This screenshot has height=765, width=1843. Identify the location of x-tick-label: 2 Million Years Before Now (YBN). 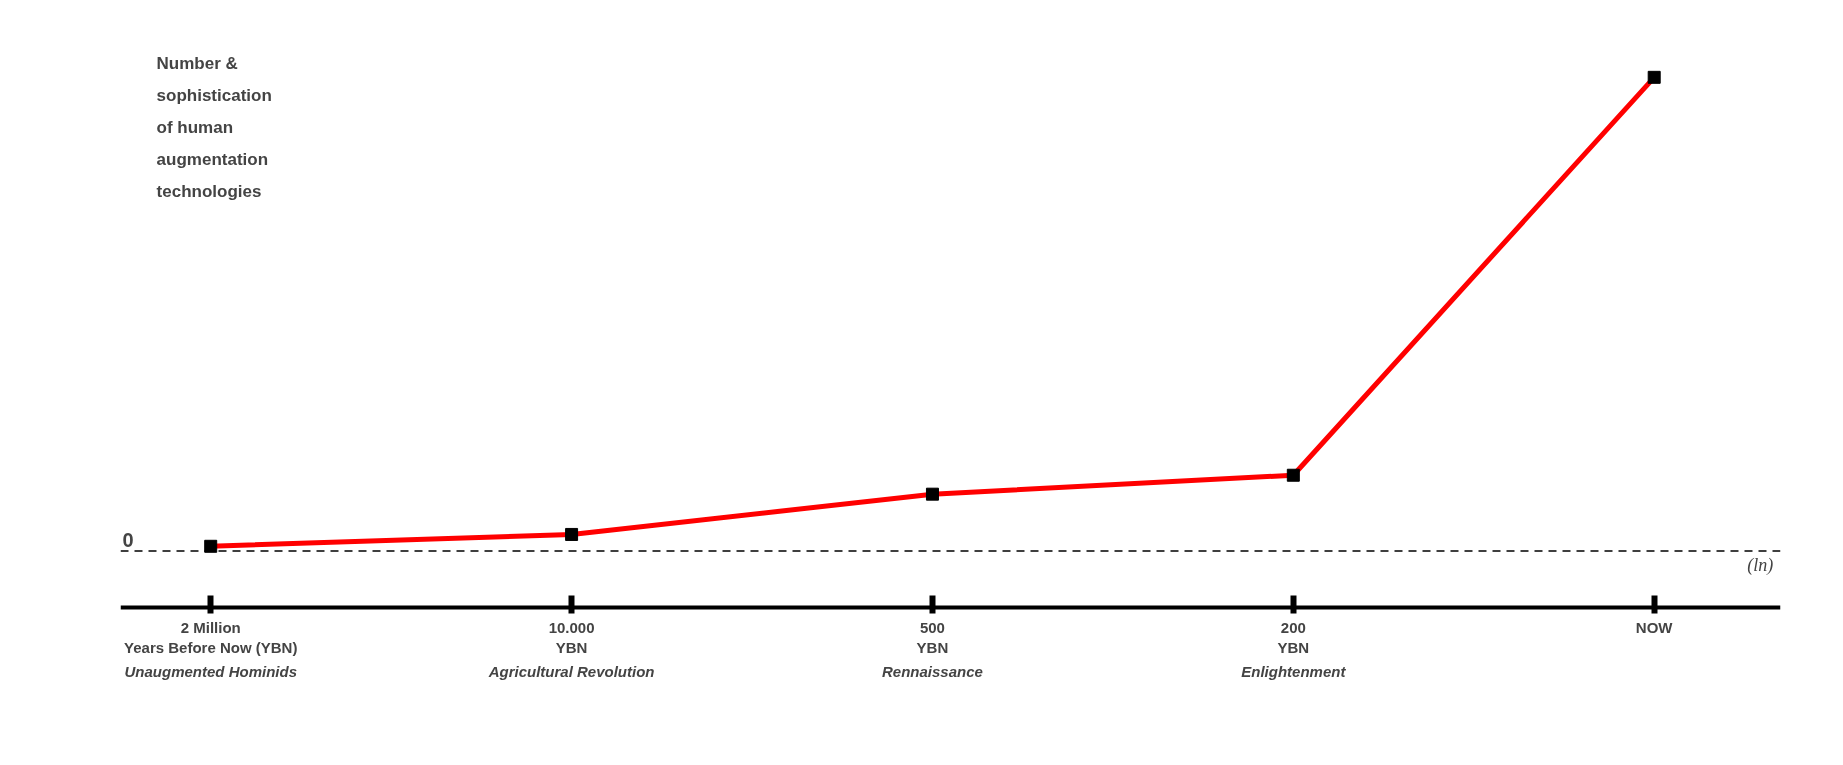
(211, 637).